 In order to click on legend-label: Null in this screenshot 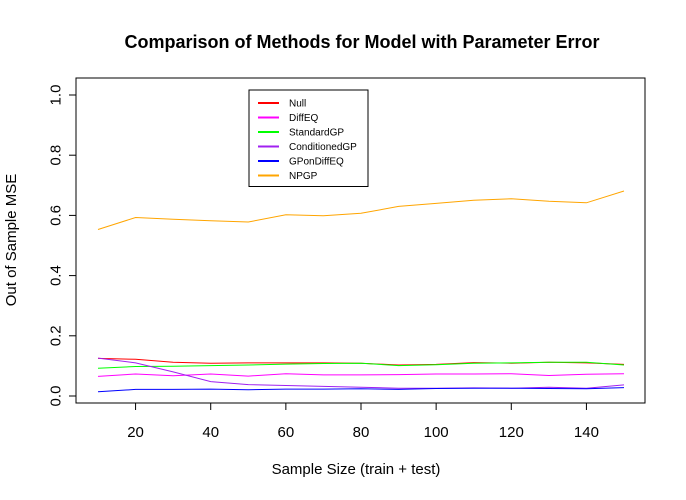, I will do `click(297, 104)`.